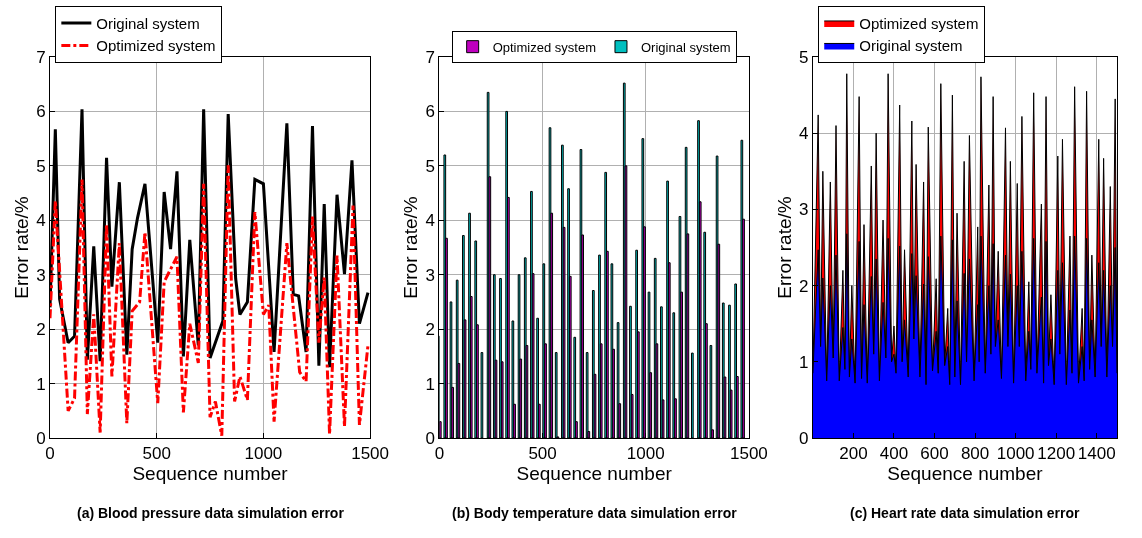 This screenshot has width=1142, height=538. What do you see at coordinates (595, 513) in the screenshot?
I see `text: (b) Body temperature data simulation error` at bounding box center [595, 513].